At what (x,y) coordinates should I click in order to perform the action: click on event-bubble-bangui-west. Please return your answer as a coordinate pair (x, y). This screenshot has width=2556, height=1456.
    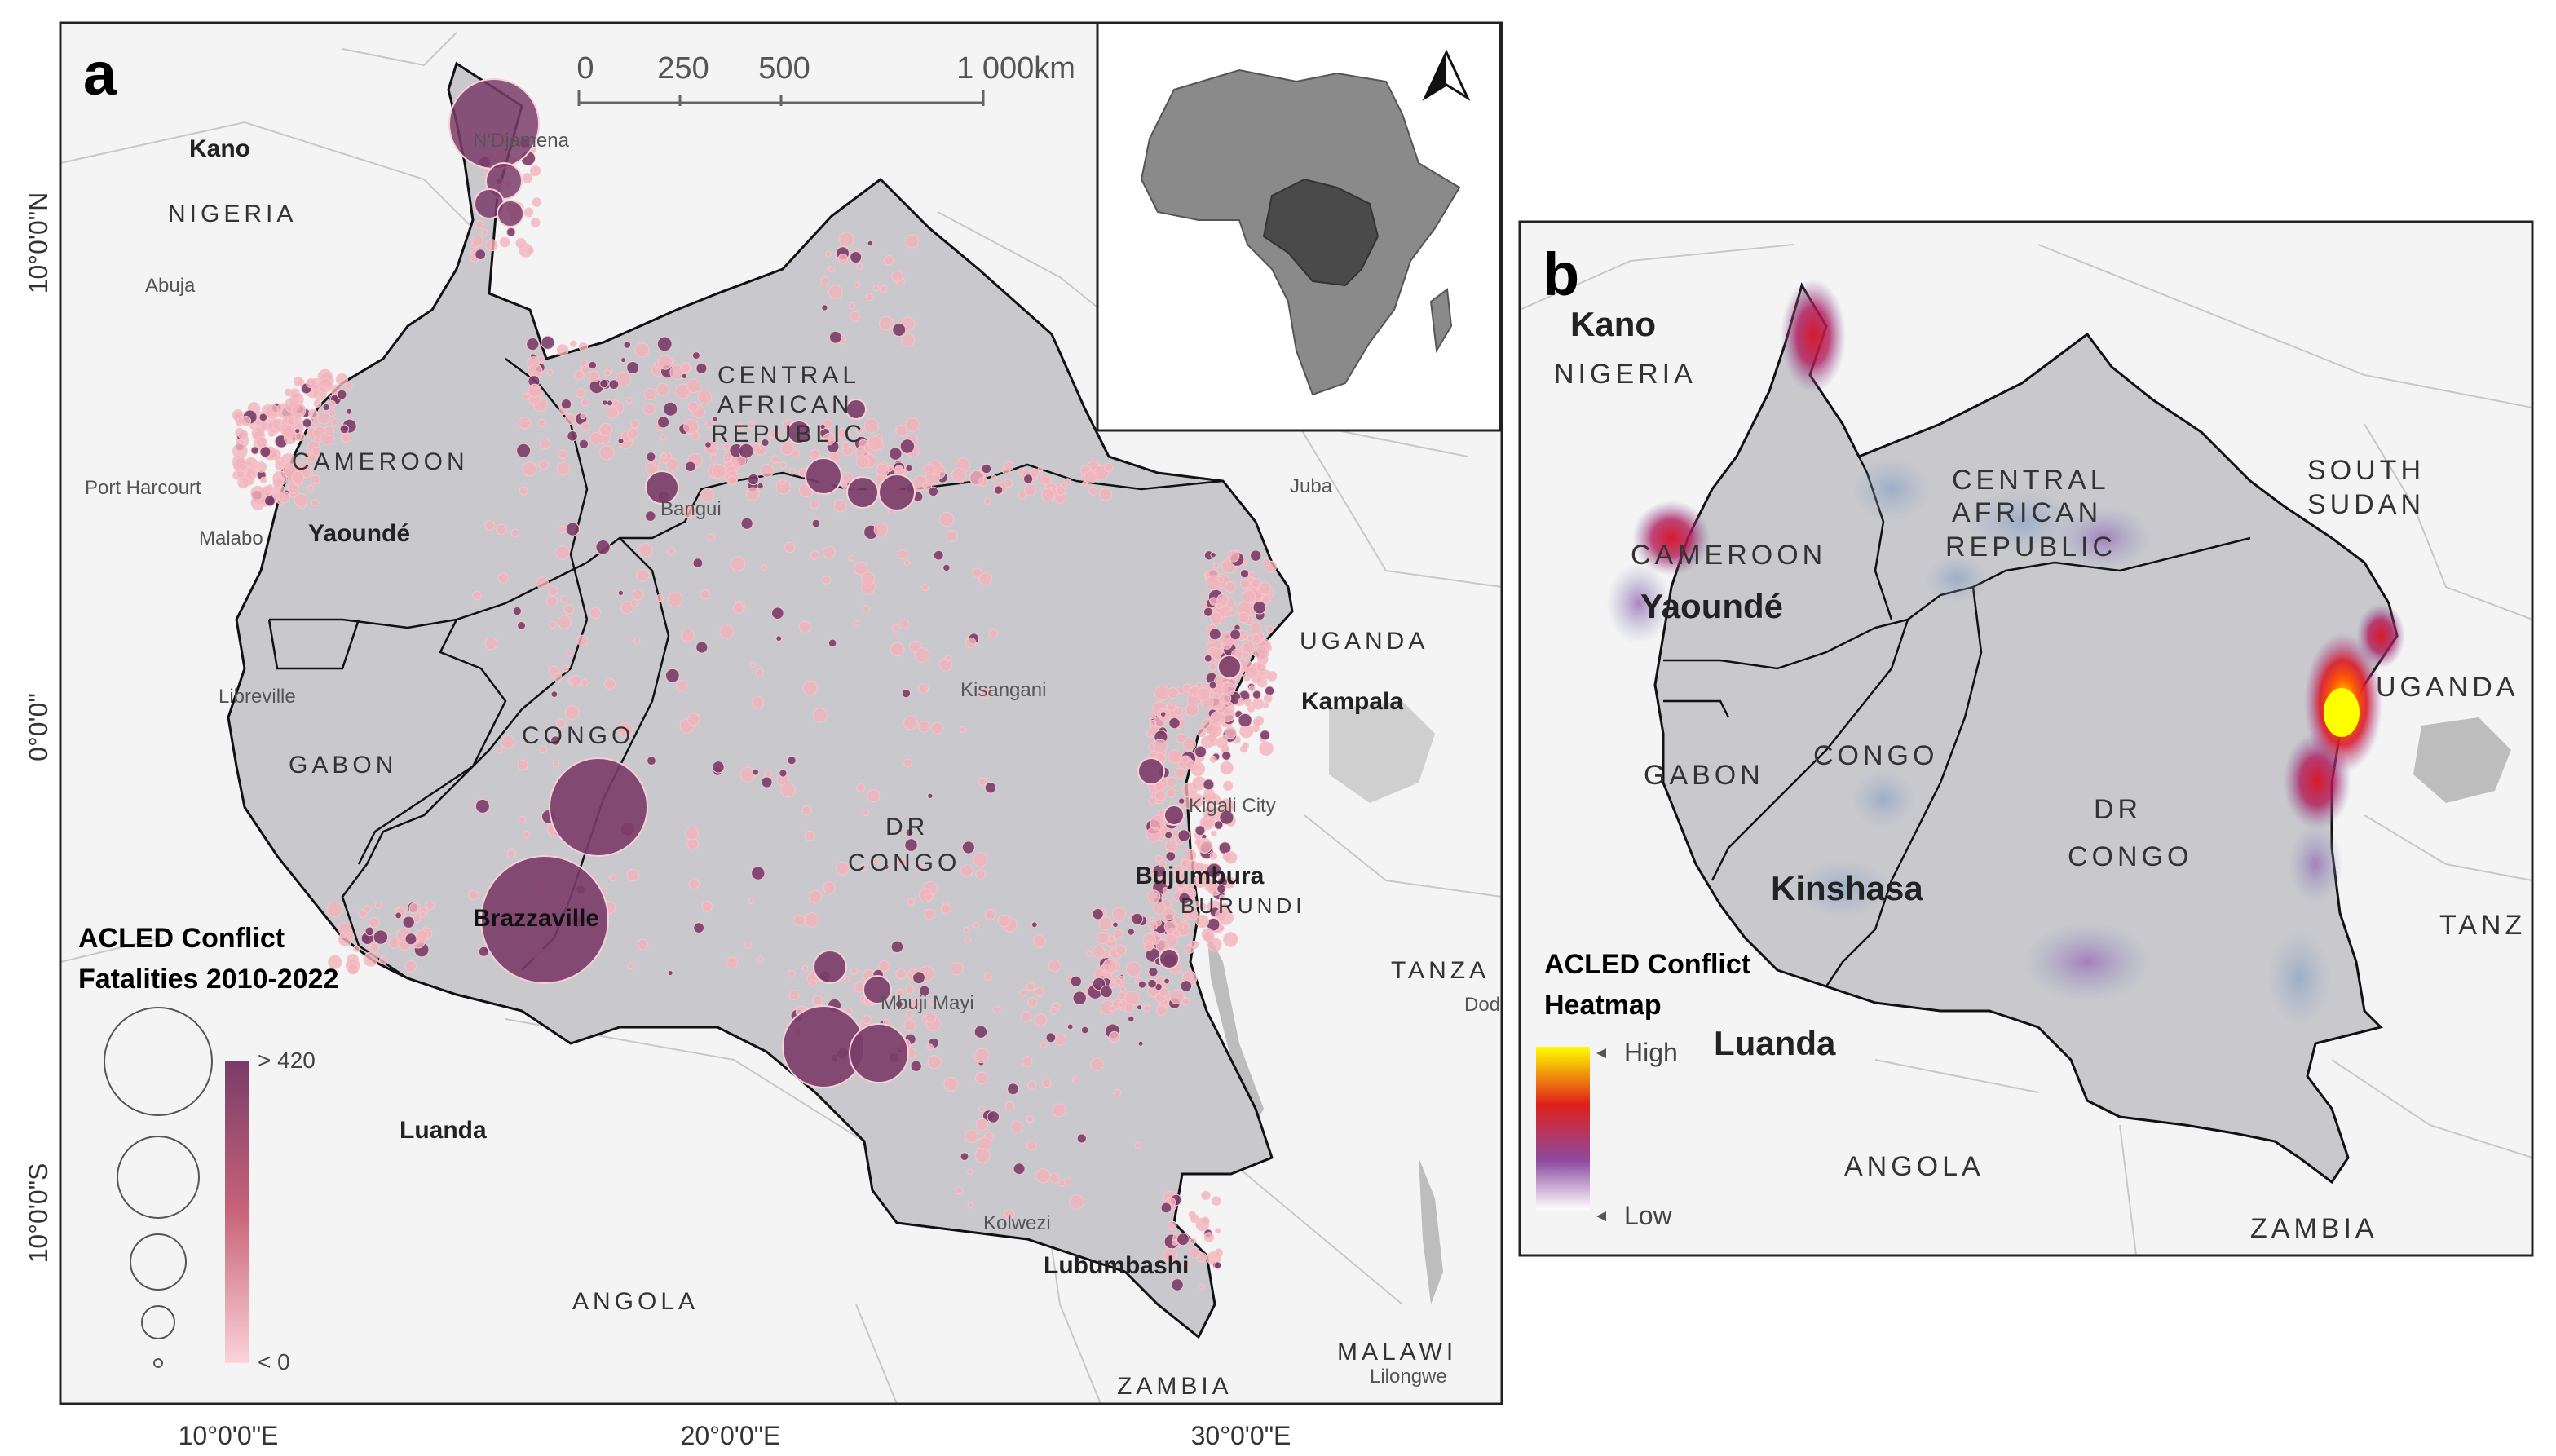
    Looking at the image, I should click on (662, 487).